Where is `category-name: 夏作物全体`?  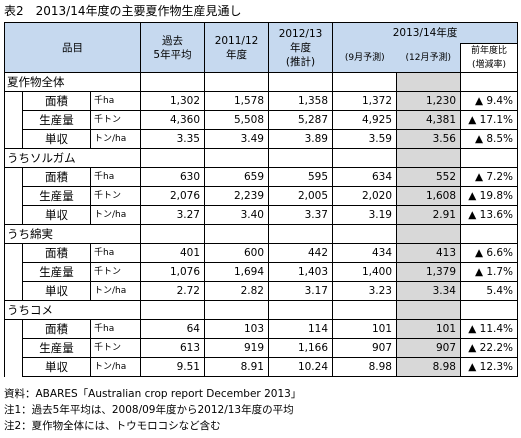
category-name: 夏作物全体 is located at coordinates (72, 82).